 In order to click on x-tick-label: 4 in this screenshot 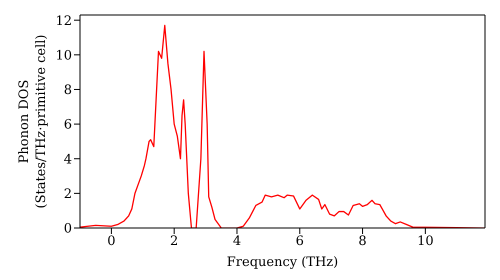, I will do `click(237, 242)`.